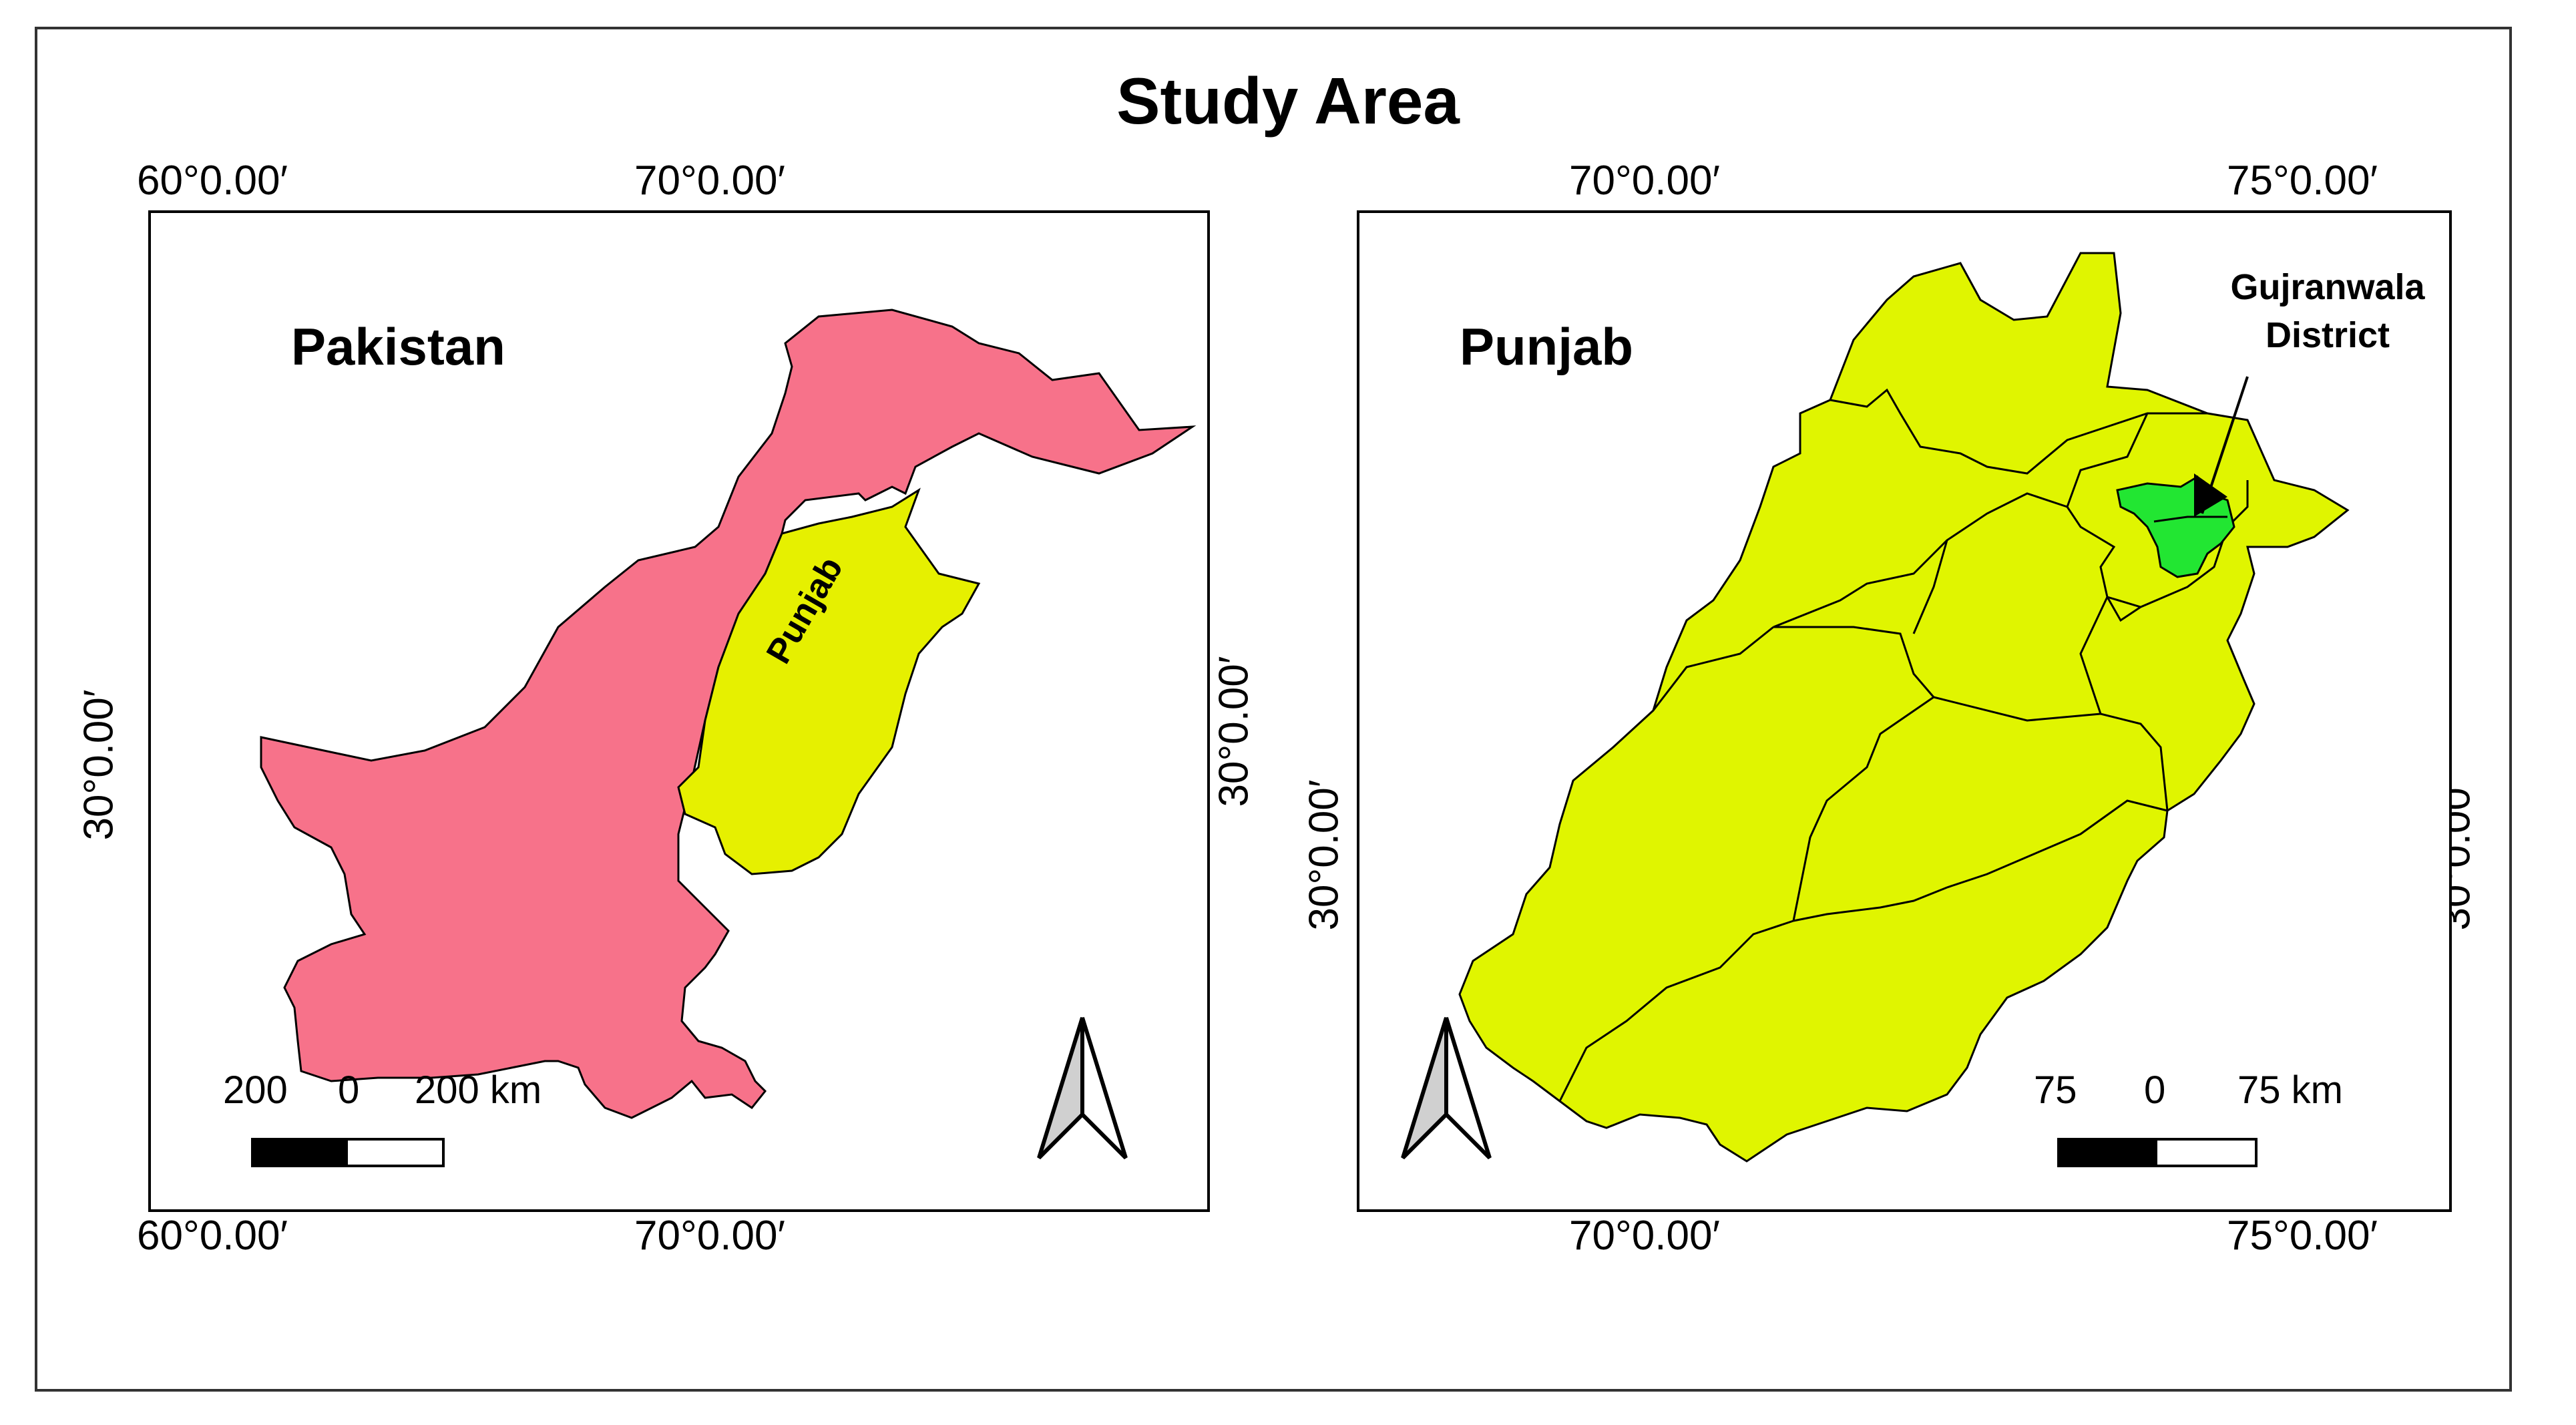 The height and width of the screenshot is (1425, 2576). Describe the element at coordinates (1645, 1236) in the screenshot. I see `right-bottom-coord-70: 70°0.00′` at that location.